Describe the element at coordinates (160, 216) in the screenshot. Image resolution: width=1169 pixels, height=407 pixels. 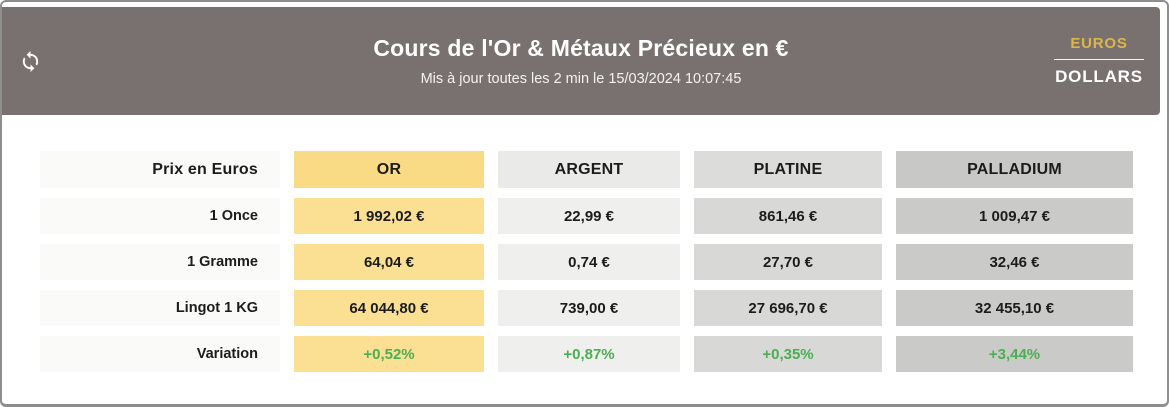
I see `row-label-once: 1 Once` at that location.